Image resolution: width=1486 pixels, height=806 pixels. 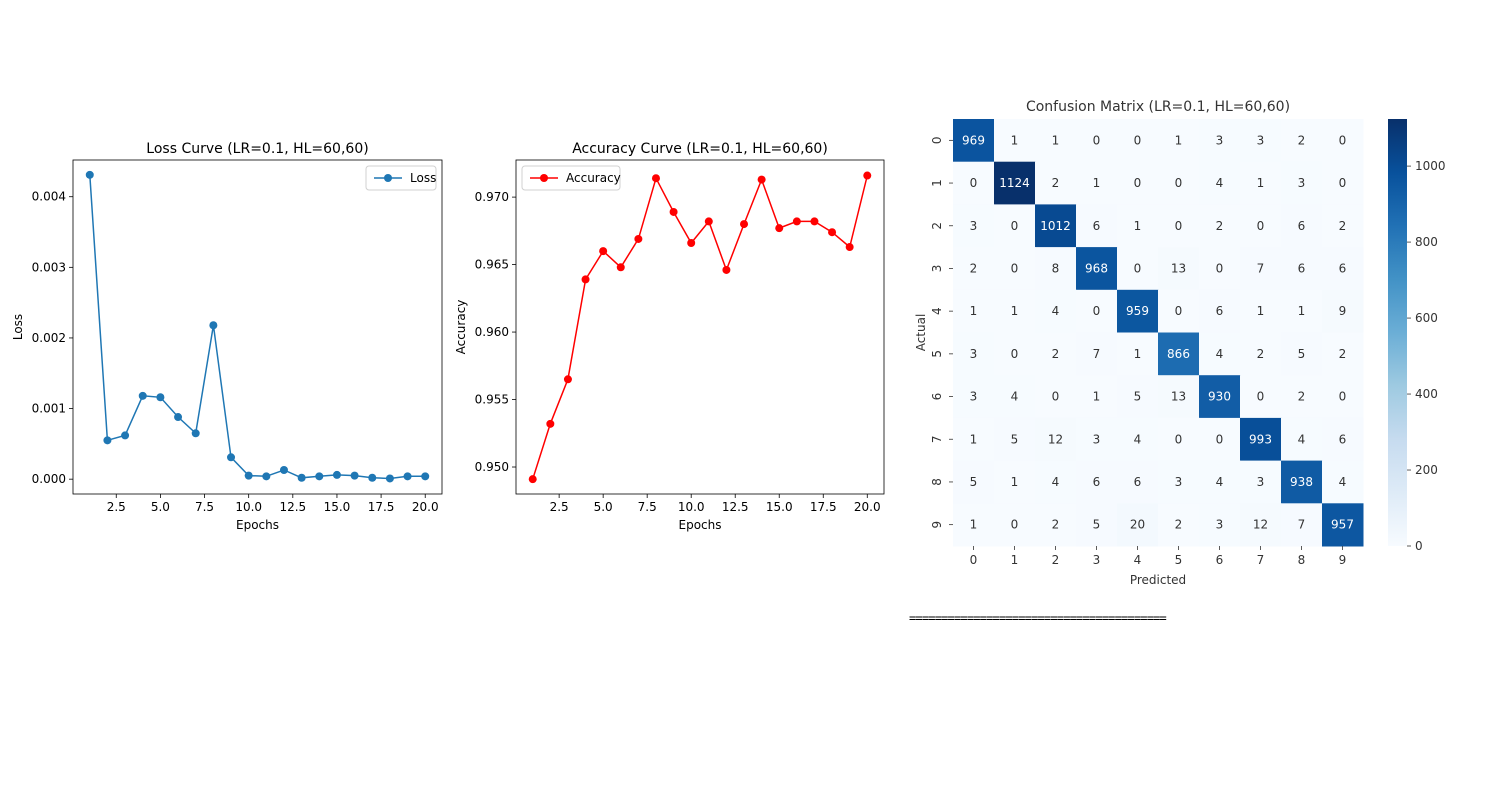 What do you see at coordinates (1158, 580) in the screenshot?
I see `x-axis-label: Predicted` at bounding box center [1158, 580].